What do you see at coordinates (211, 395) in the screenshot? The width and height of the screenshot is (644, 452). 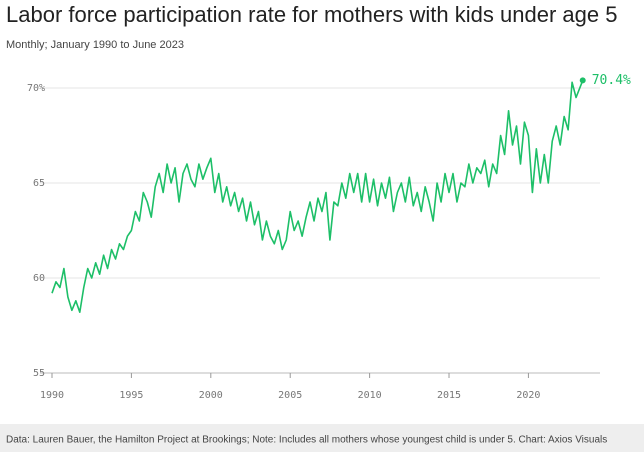 I see `x-tick-label: 2000` at bounding box center [211, 395].